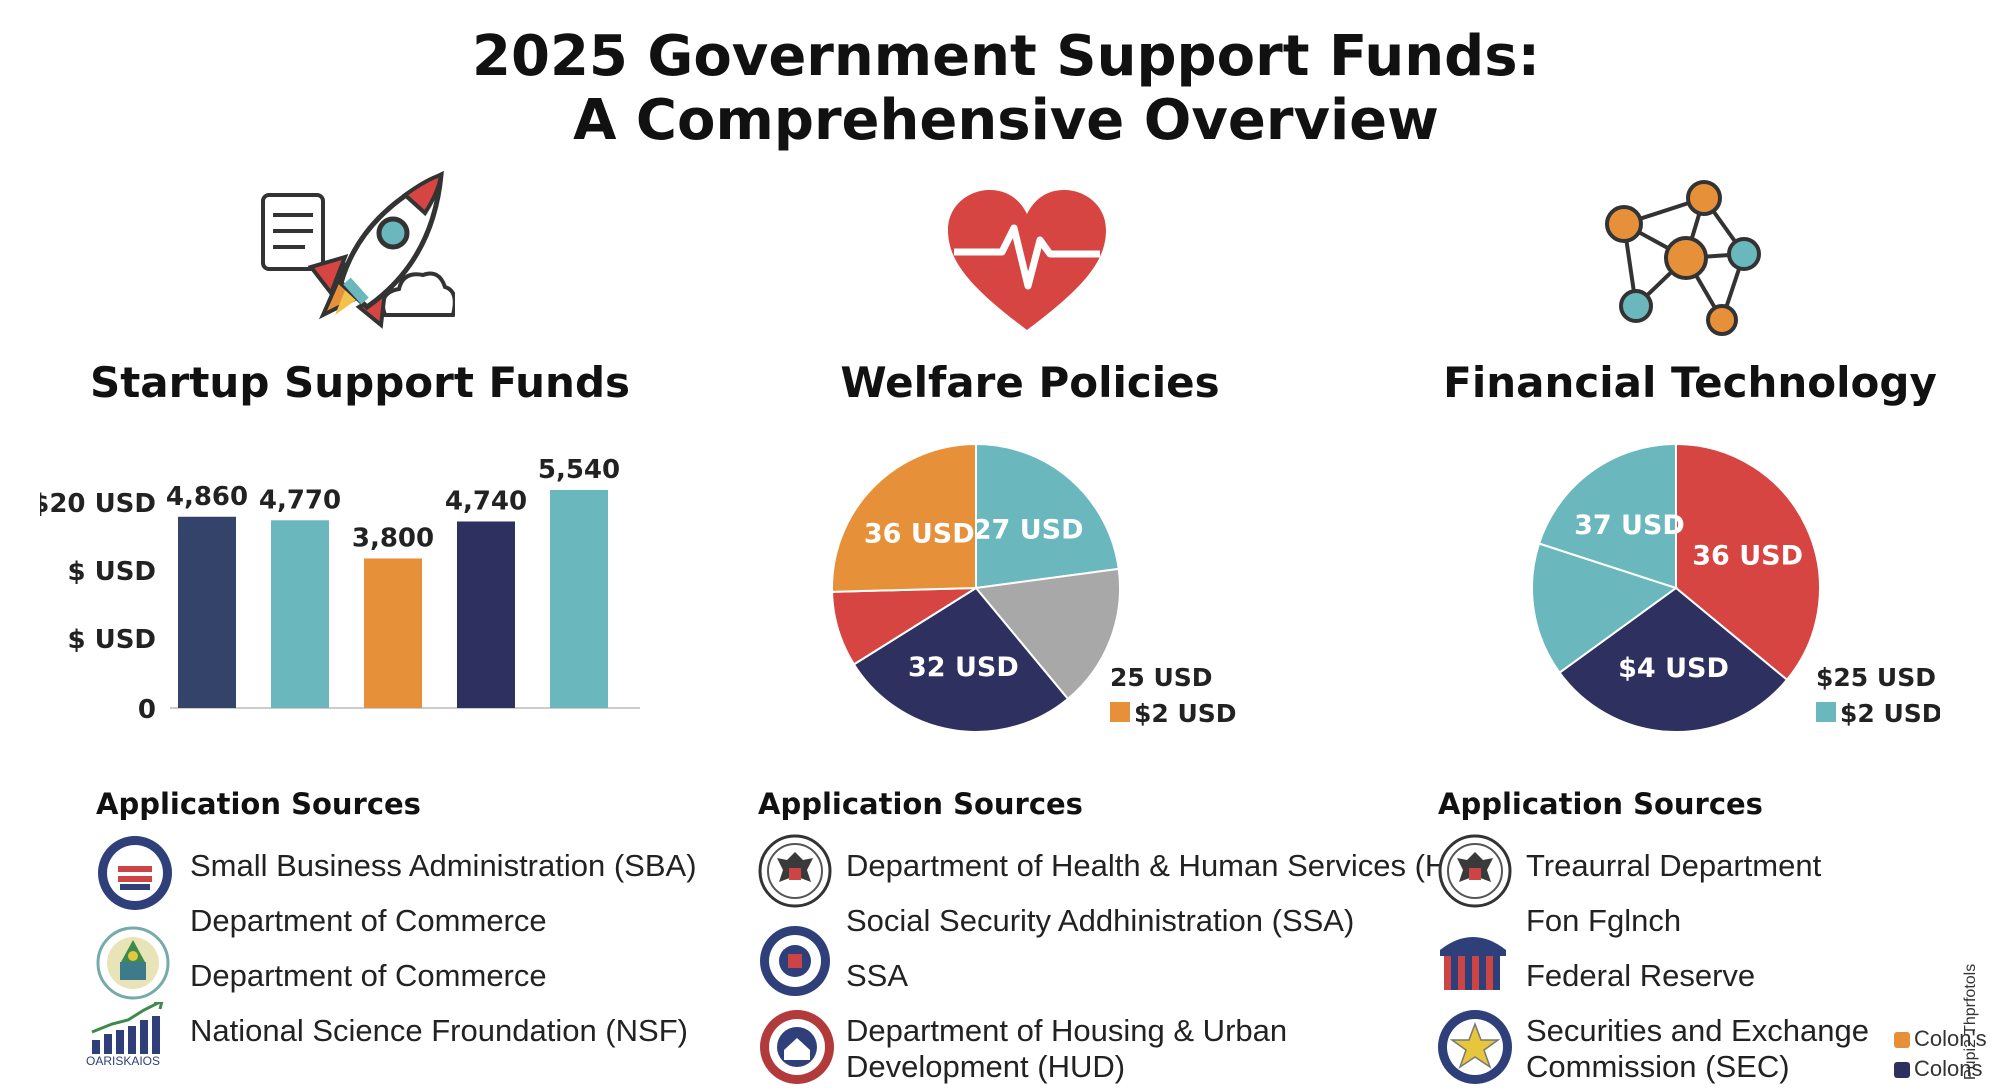 This screenshot has height=1090, width=2012. What do you see at coordinates (360, 382) in the screenshot?
I see `section-title-startup: Startup Support Funds` at bounding box center [360, 382].